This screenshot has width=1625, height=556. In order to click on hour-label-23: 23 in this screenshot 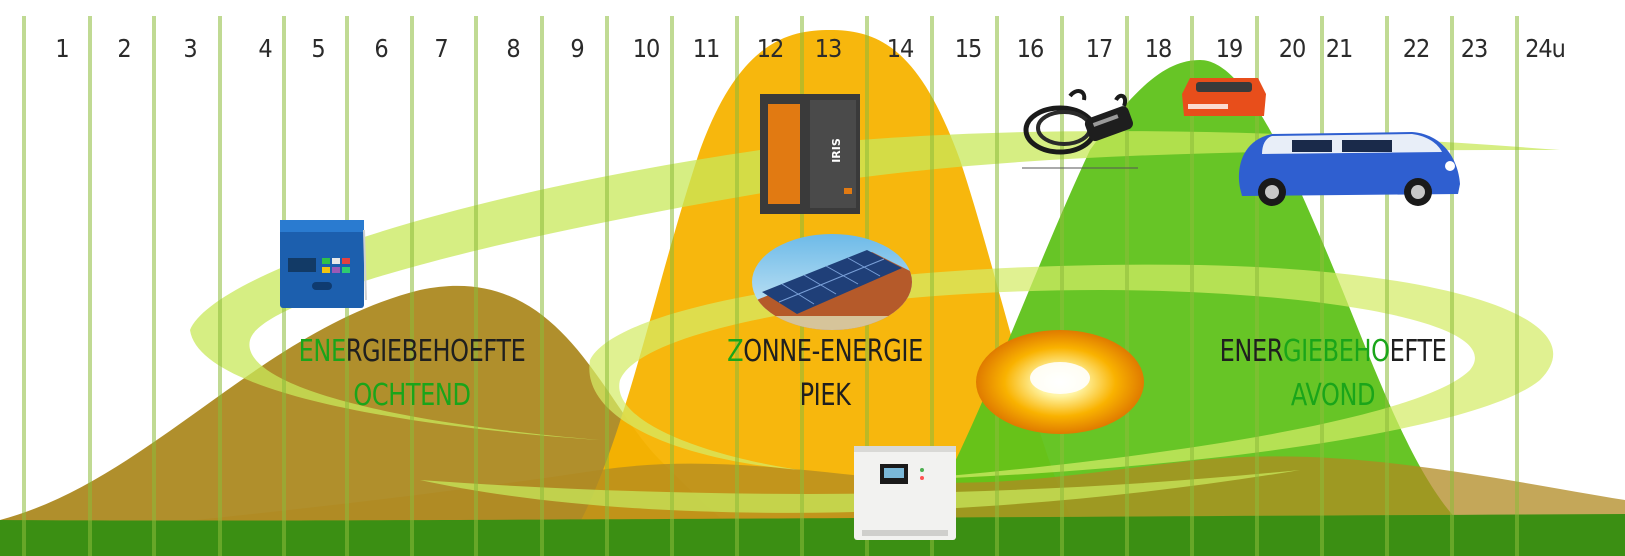, I will do `click(1474, 48)`.